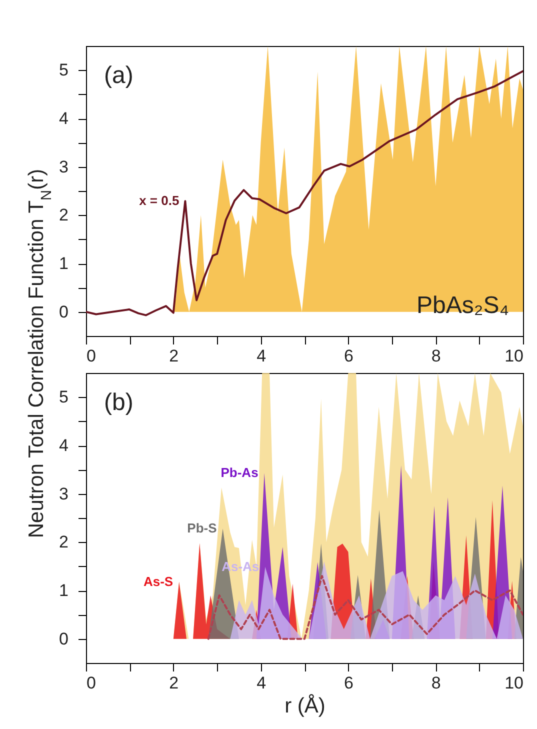 Image resolution: width=537 pixels, height=729 pixels. I want to click on series-label: As-S, so click(158, 581).